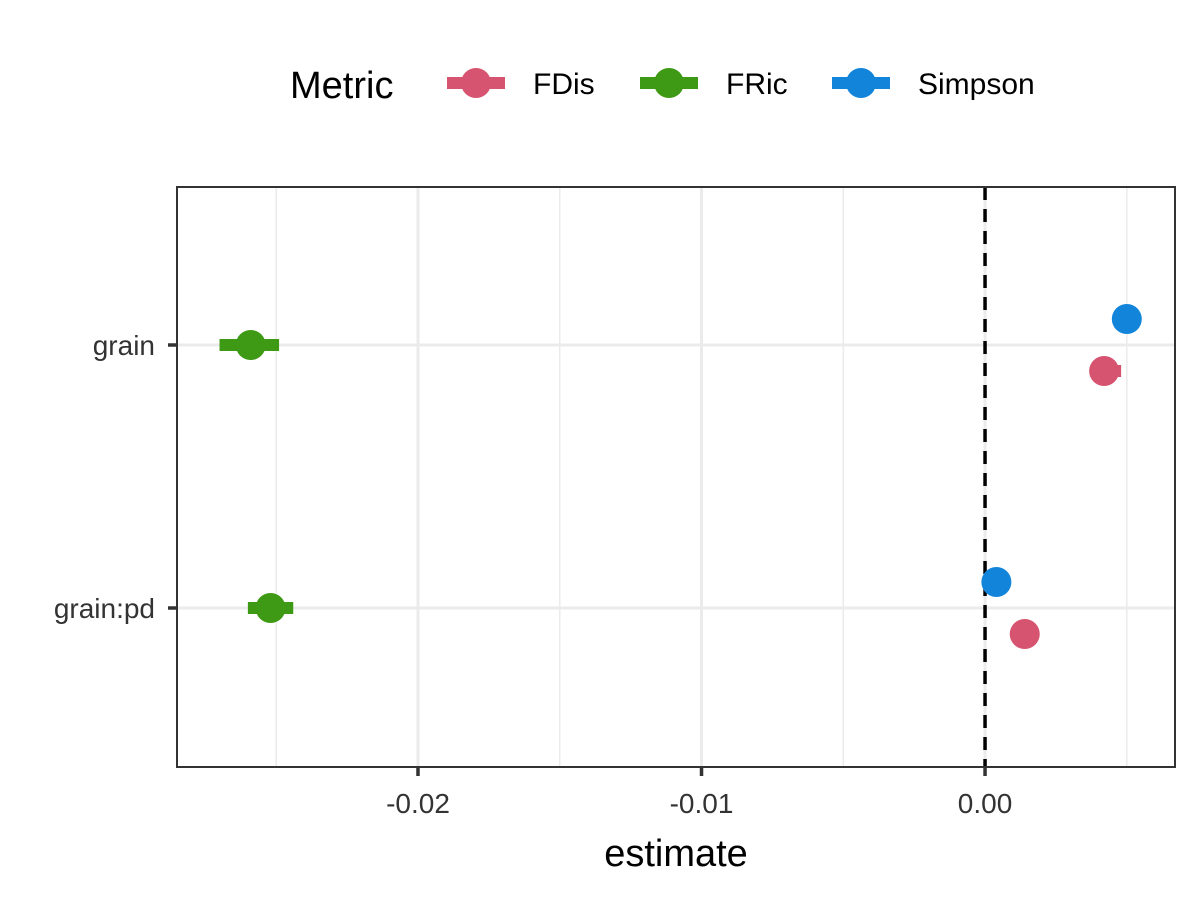  What do you see at coordinates (702, 803) in the screenshot?
I see `x-tick-label: -0.01` at bounding box center [702, 803].